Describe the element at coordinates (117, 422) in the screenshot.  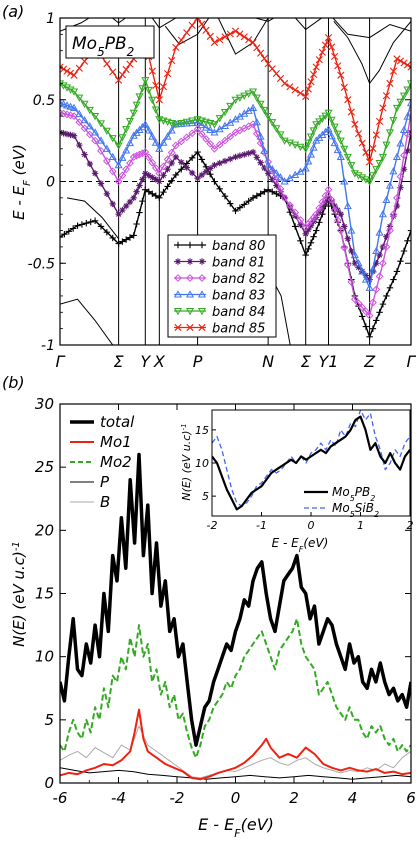
I see `legend-label: total` at that location.